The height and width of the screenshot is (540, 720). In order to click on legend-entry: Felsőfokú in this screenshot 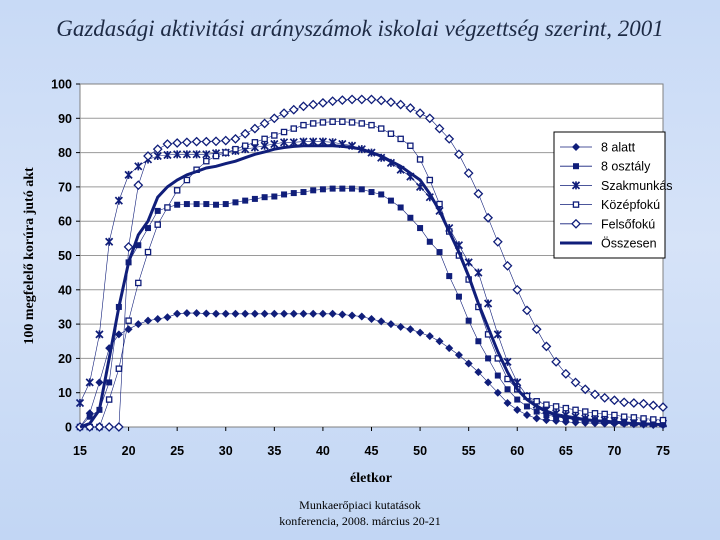, I will do `click(607, 224)`.